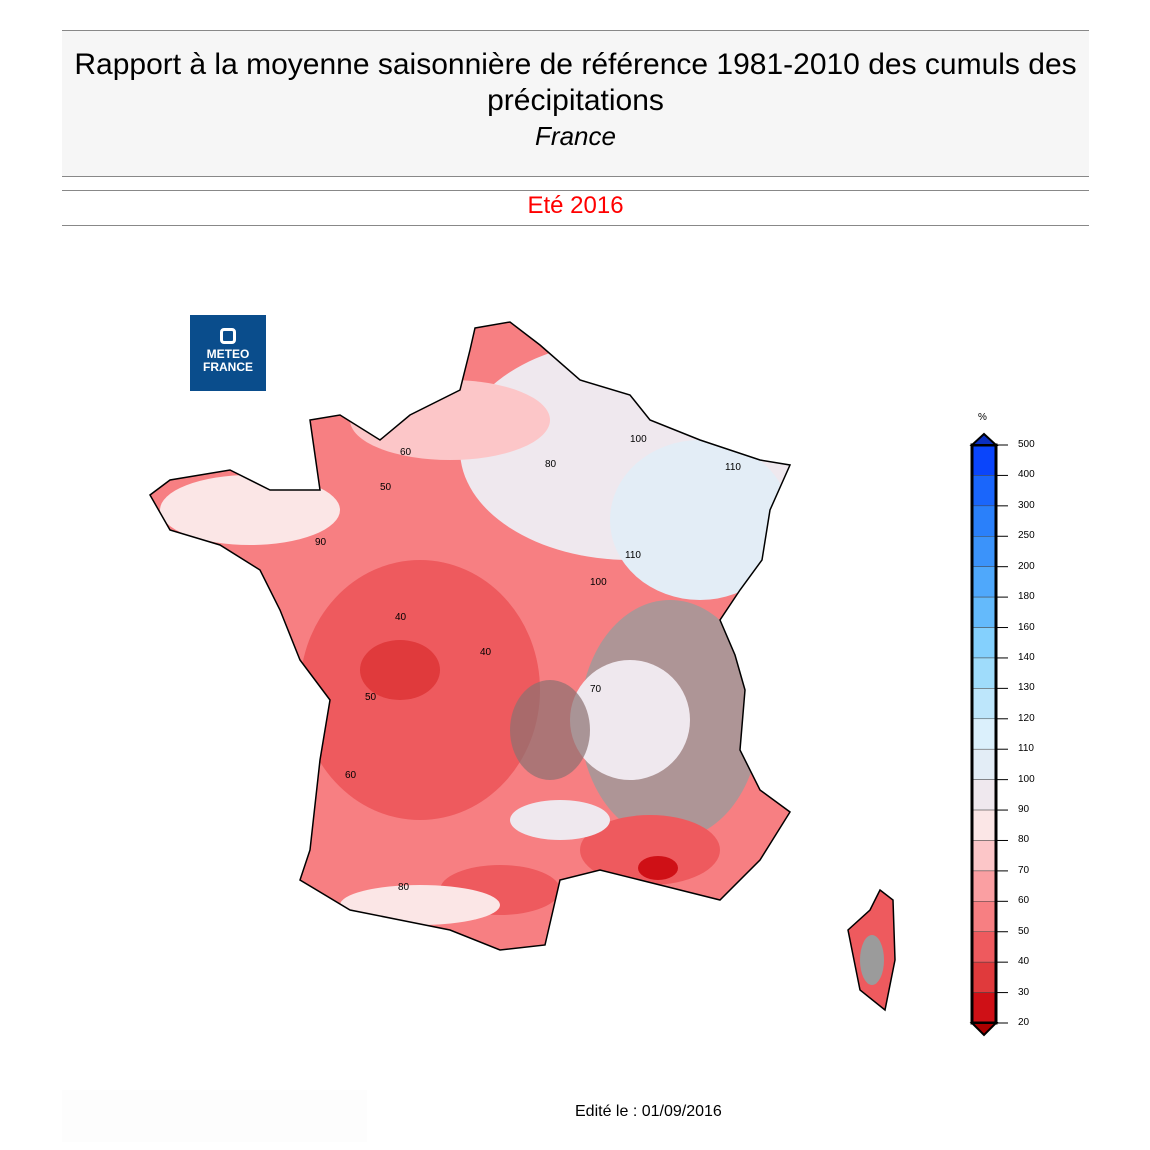 This screenshot has height=1150, width=1150. I want to click on legend-tick-label: 20, so click(1024, 1022).